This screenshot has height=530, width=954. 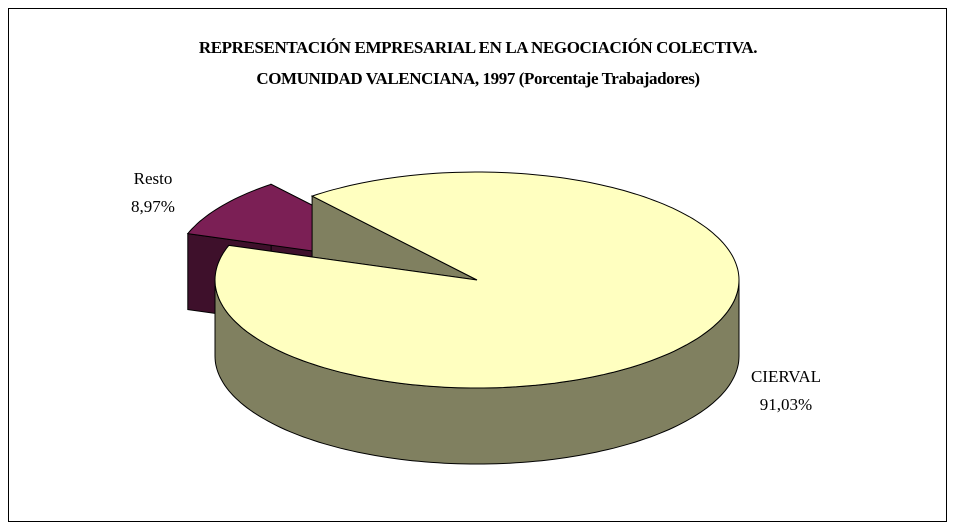 I want to click on slice-value-label: 91,03%, so click(x=786, y=404).